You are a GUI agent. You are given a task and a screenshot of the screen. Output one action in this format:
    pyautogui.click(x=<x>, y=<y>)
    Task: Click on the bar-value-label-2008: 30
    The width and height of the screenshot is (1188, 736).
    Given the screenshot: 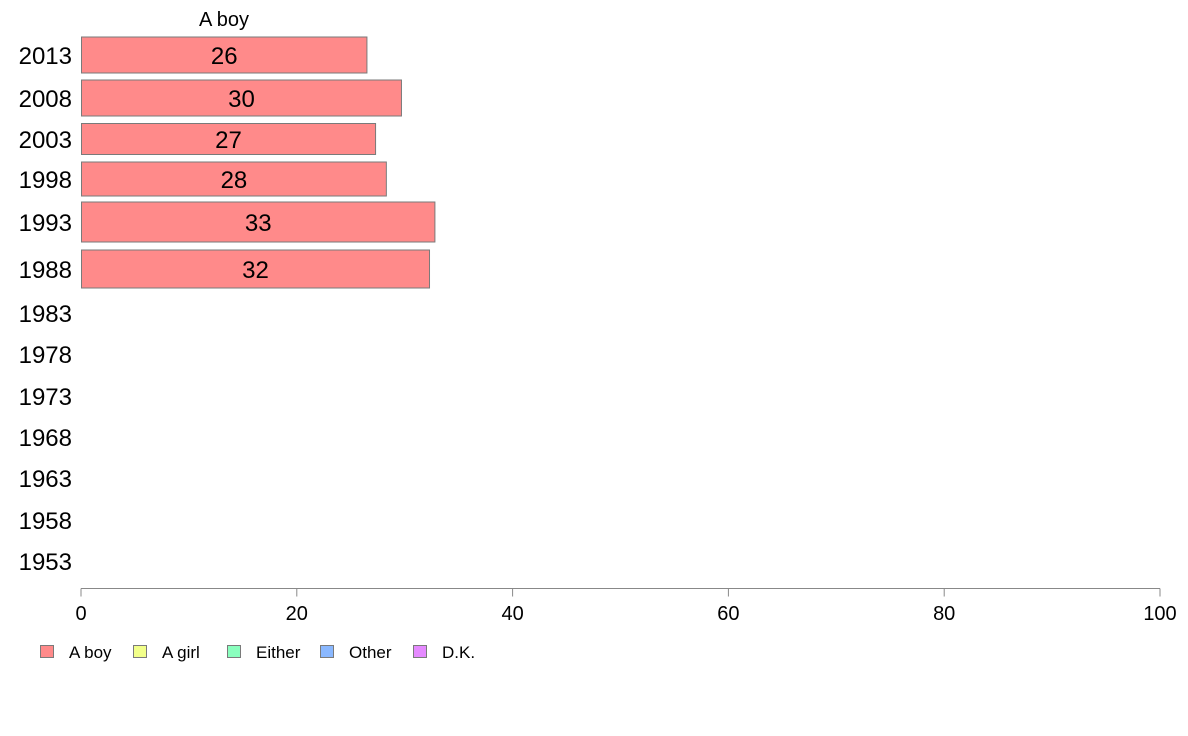 What is the action you would take?
    pyautogui.click(x=241, y=99)
    